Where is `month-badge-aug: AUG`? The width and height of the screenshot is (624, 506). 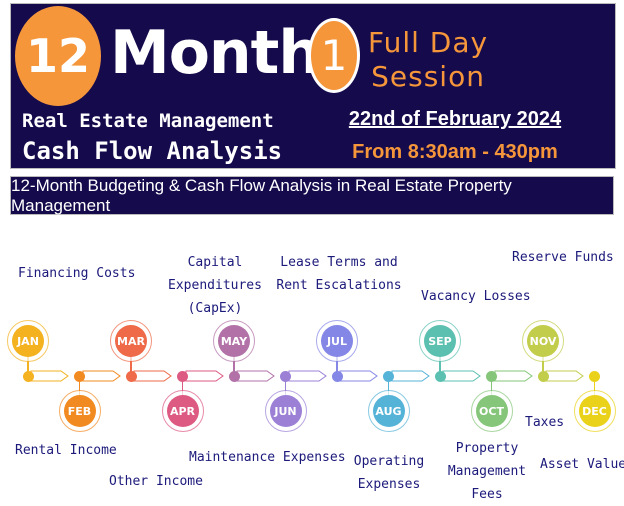 month-badge-aug: AUG is located at coordinates (388, 411).